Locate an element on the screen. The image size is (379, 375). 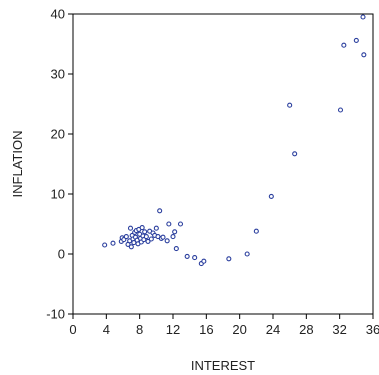
y-axis-title: INFLATION is located at coordinates (17, 164).